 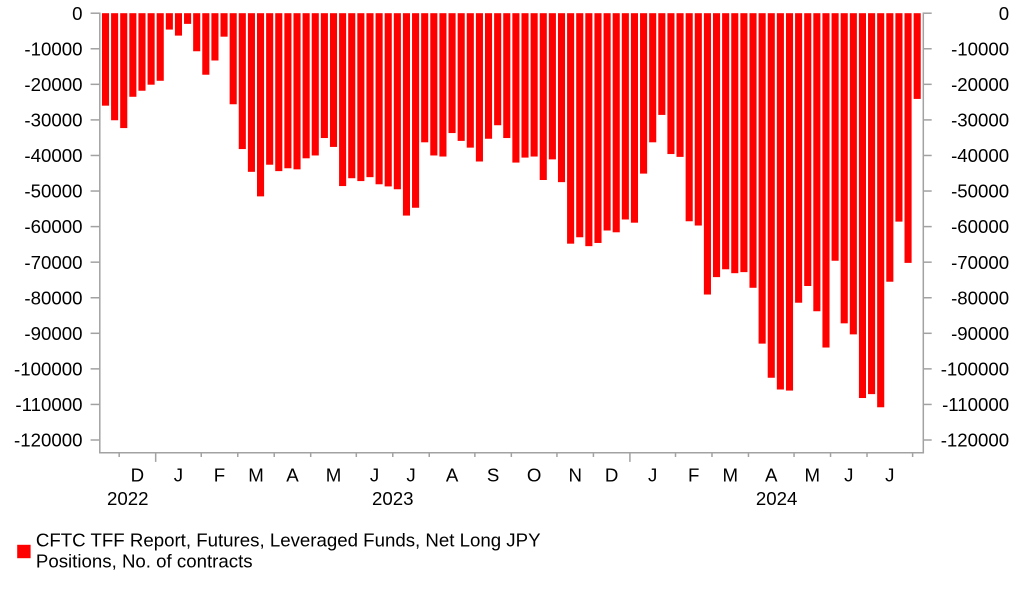 What do you see at coordinates (534, 474) in the screenshot?
I see `svg-text: O` at bounding box center [534, 474].